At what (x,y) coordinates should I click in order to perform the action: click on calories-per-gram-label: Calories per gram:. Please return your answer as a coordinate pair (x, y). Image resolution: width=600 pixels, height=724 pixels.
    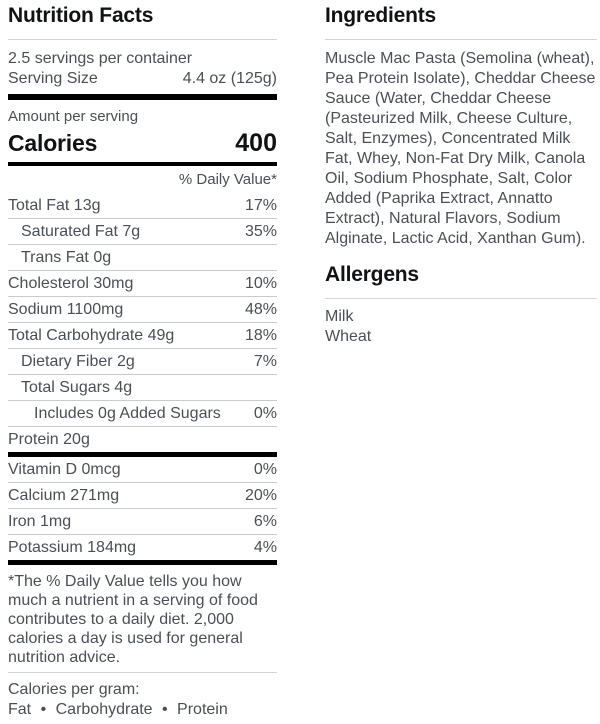
    Looking at the image, I should click on (74, 689).